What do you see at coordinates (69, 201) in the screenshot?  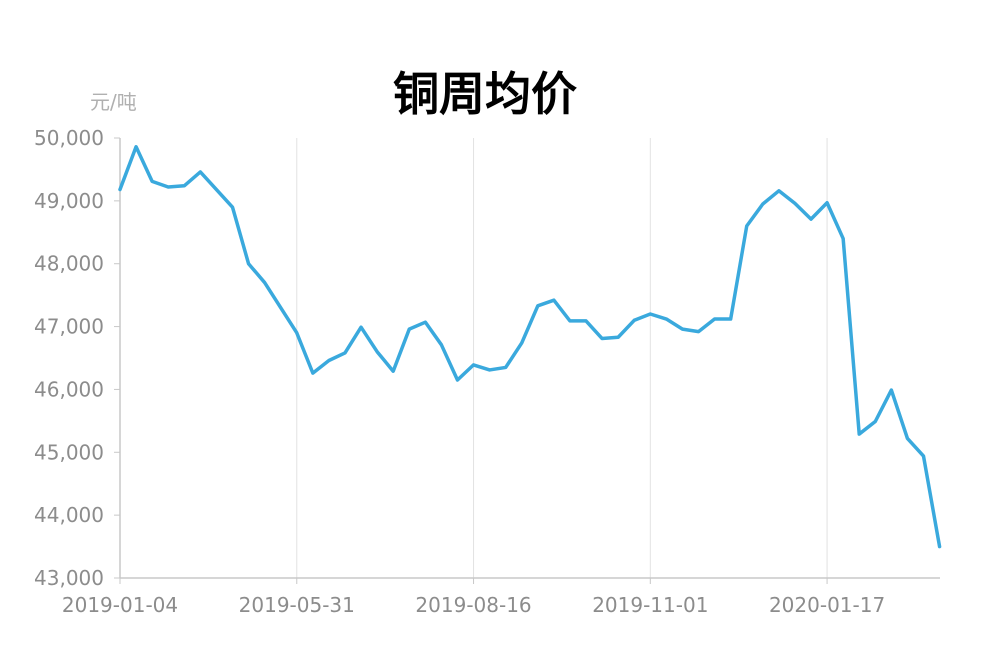 I see `y-tick-label: 49,000` at bounding box center [69, 201].